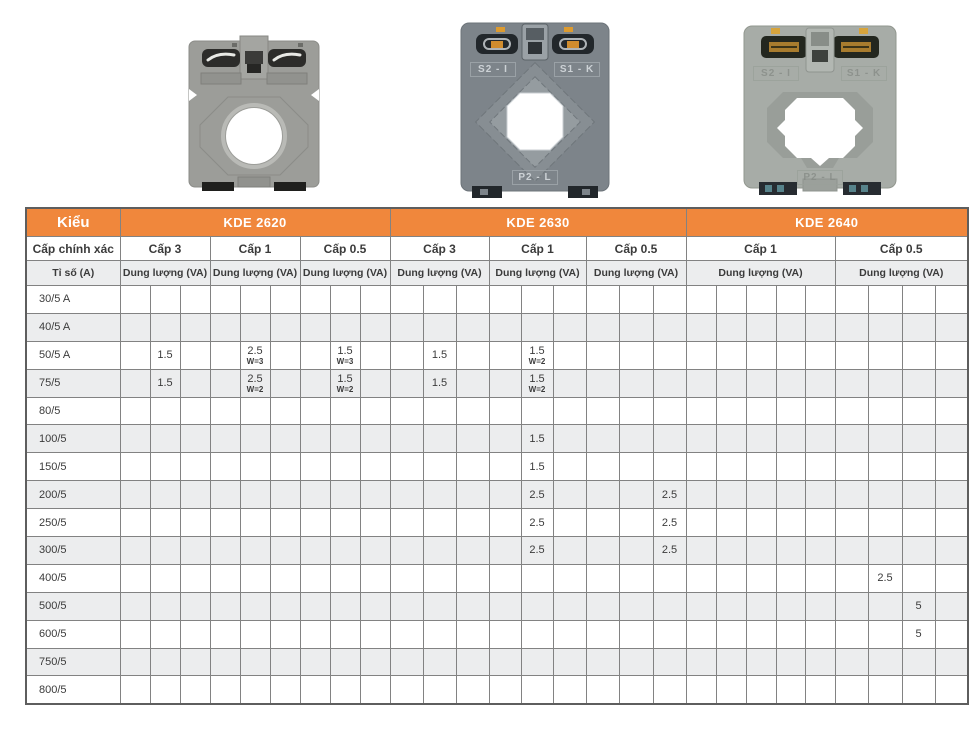 The width and height of the screenshot is (972, 735). What do you see at coordinates (537, 495) in the screenshot?
I see `capacity-cell: 2.5` at bounding box center [537, 495].